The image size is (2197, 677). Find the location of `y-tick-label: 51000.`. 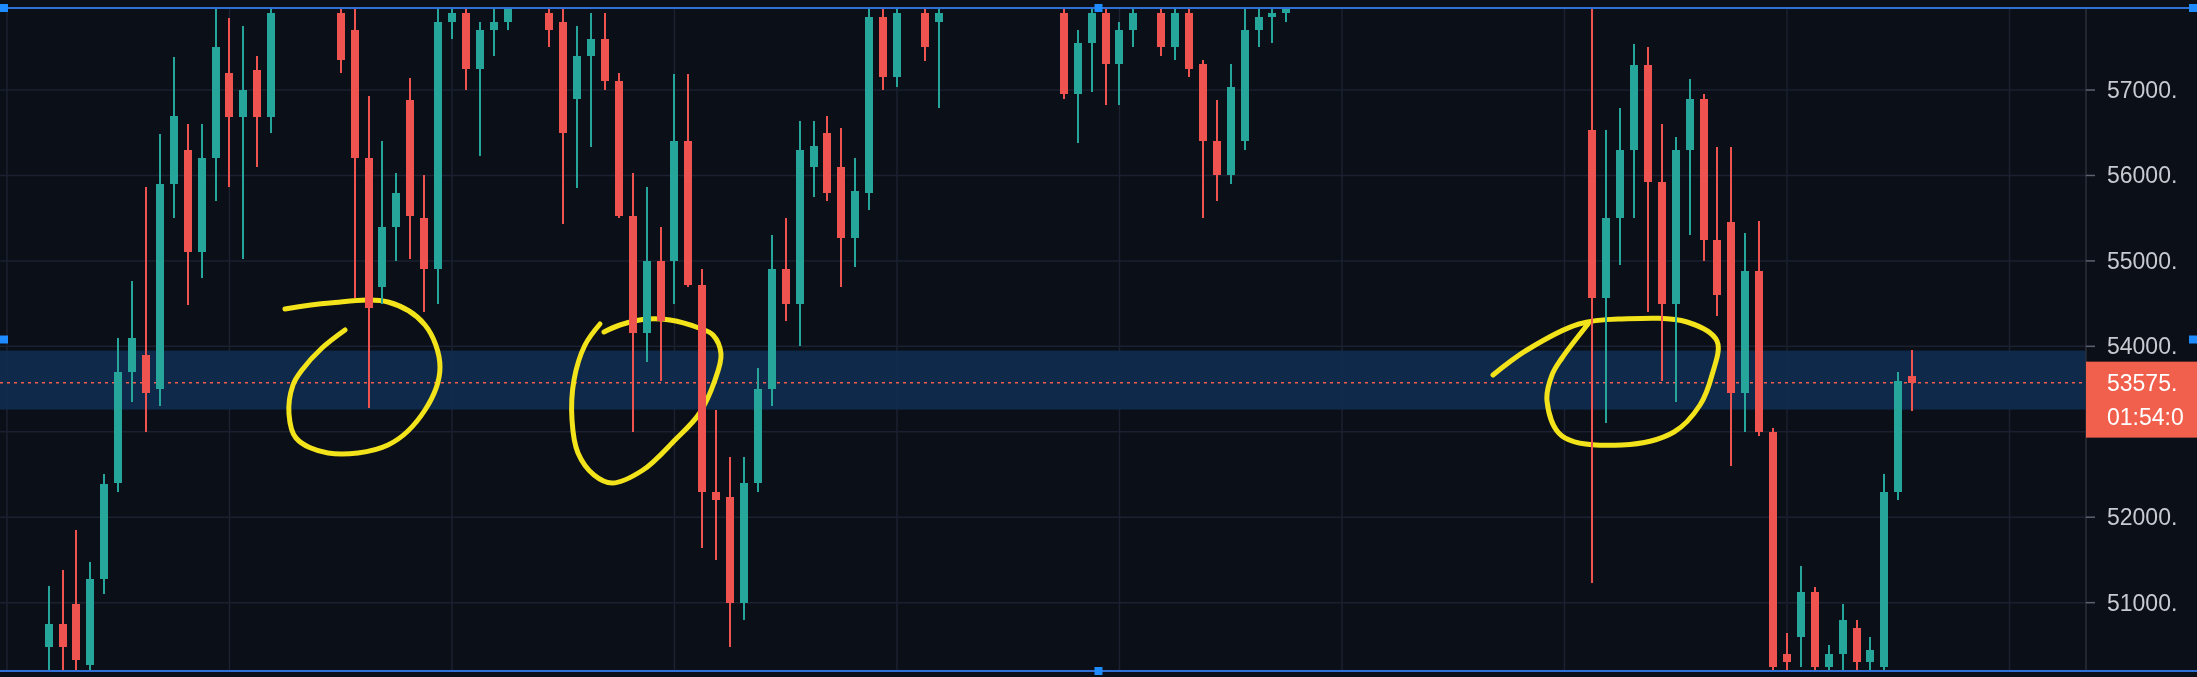

y-tick-label: 51000. is located at coordinates (2142, 602).